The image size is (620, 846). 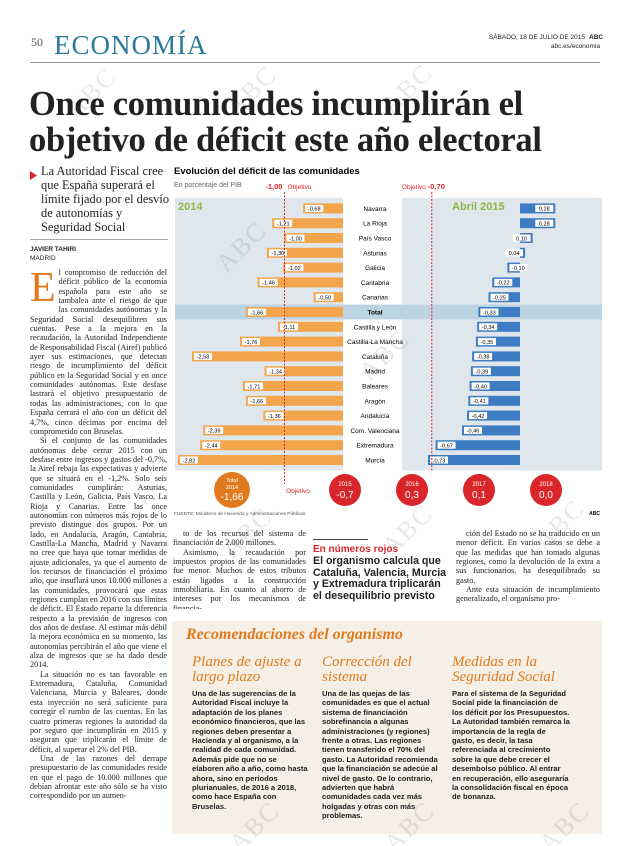 What do you see at coordinates (375, 357) in the screenshot?
I see `category-label: Cataluña` at bounding box center [375, 357].